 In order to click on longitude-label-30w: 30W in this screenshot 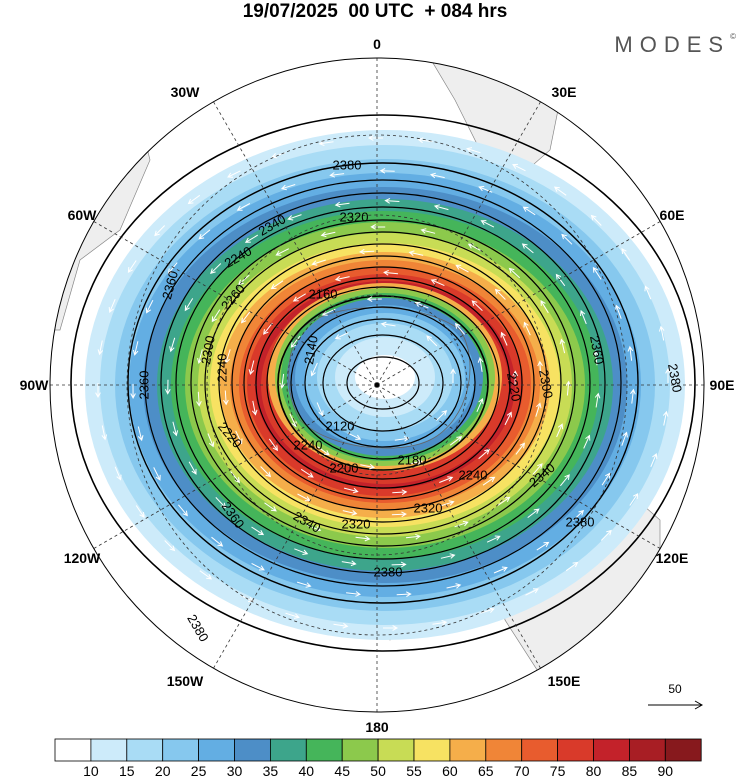, I will do `click(186, 92)`.